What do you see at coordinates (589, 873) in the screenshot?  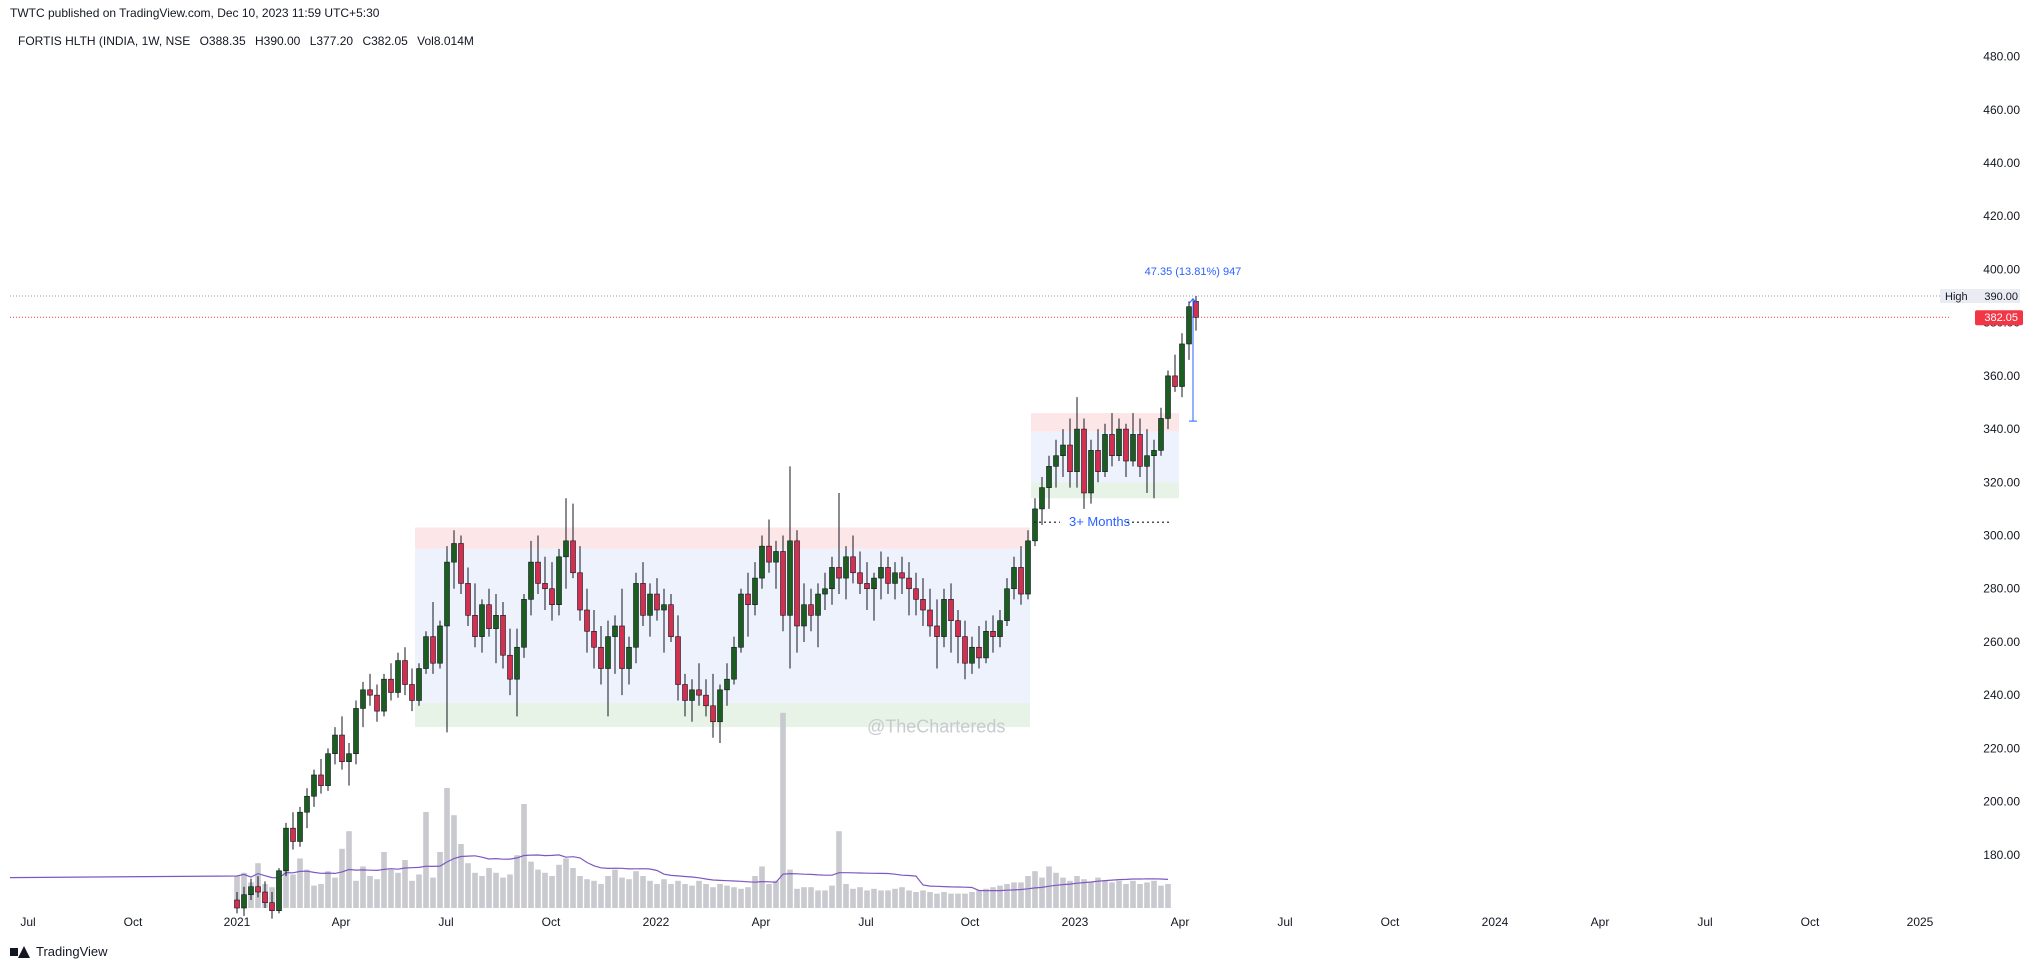 I see `volume-ma-line` at bounding box center [589, 873].